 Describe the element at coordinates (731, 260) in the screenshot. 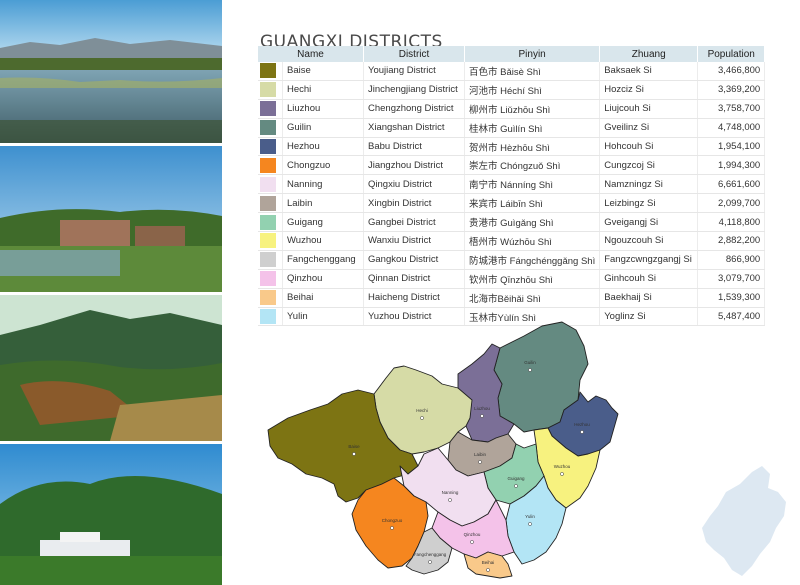

I see `cell-population: 866,900` at that location.